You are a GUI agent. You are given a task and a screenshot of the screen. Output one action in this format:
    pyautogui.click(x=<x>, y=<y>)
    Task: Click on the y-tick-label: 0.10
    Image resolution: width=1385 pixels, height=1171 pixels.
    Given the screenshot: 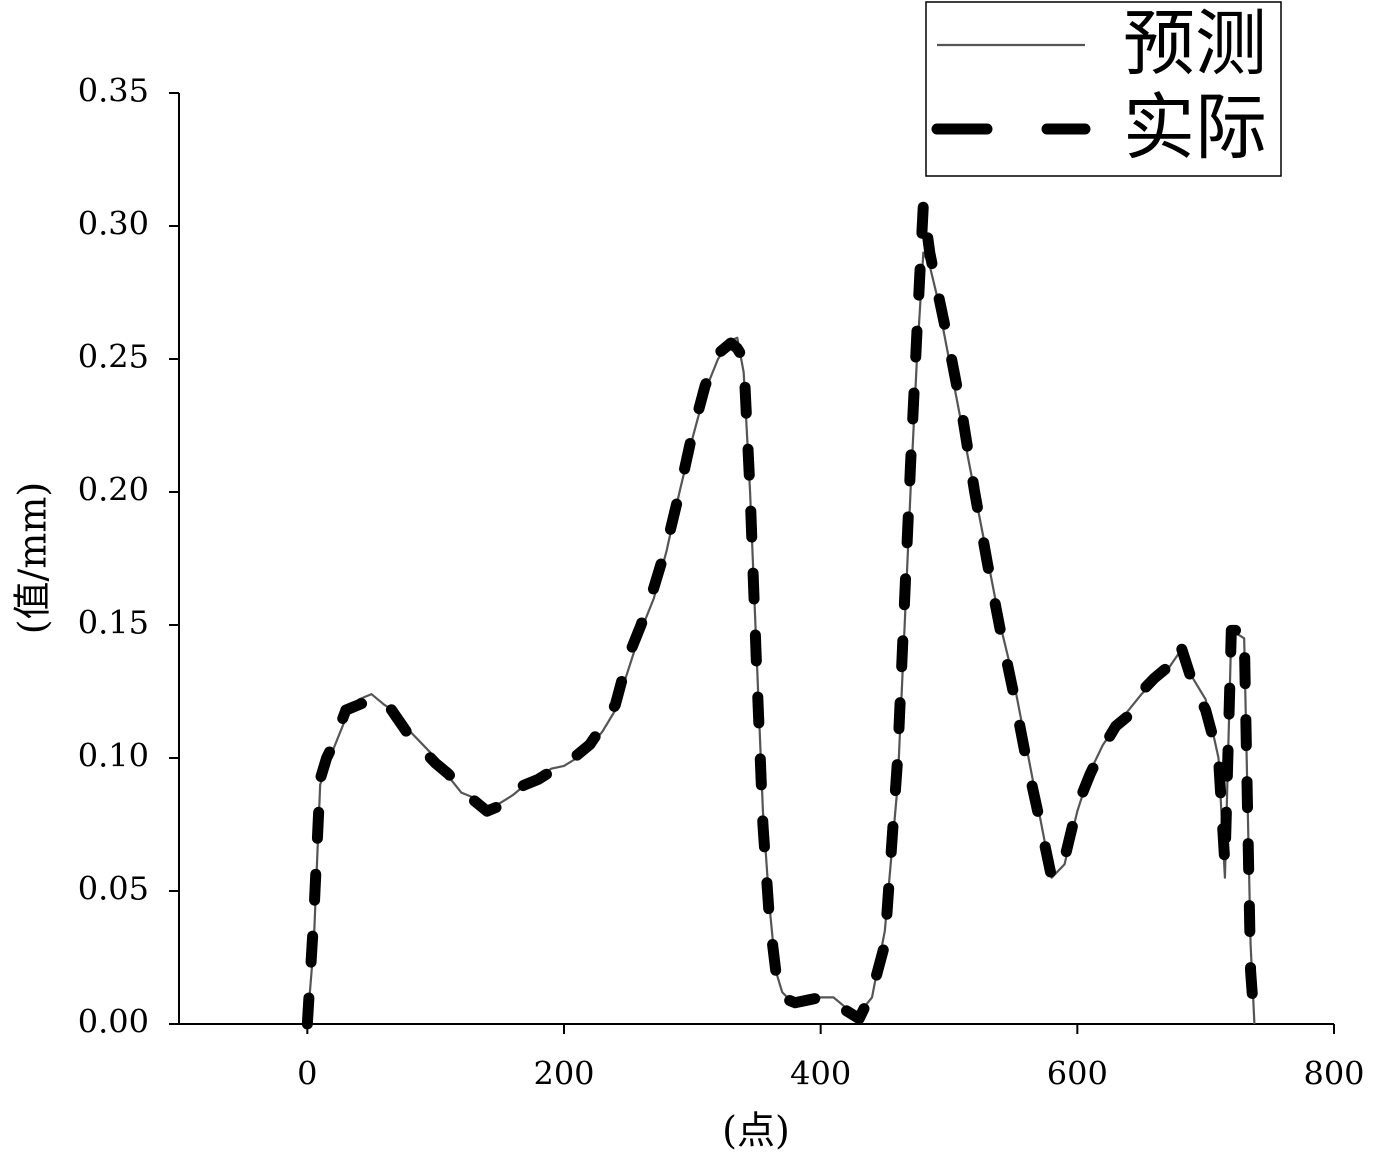 What is the action you would take?
    pyautogui.click(x=113, y=756)
    